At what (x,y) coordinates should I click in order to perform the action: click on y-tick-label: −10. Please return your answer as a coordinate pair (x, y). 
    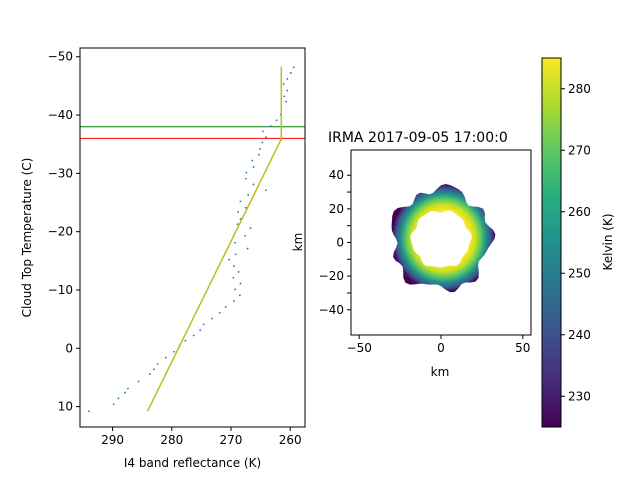
    Looking at the image, I should click on (60, 290).